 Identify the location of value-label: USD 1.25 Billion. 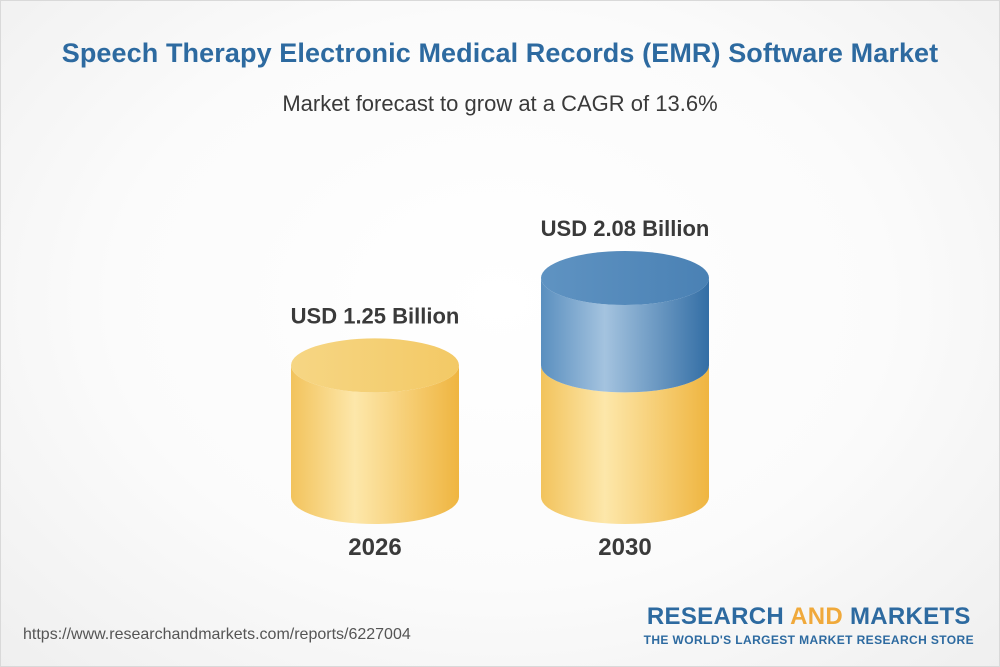
(375, 315).